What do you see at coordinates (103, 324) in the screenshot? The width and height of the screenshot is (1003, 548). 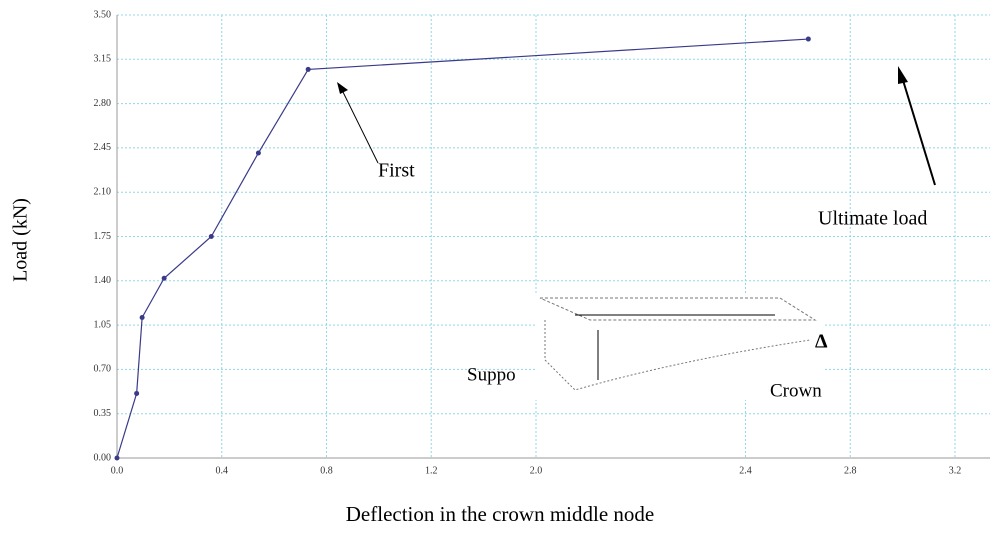 I see `y-tick-label: 1.05` at bounding box center [103, 324].